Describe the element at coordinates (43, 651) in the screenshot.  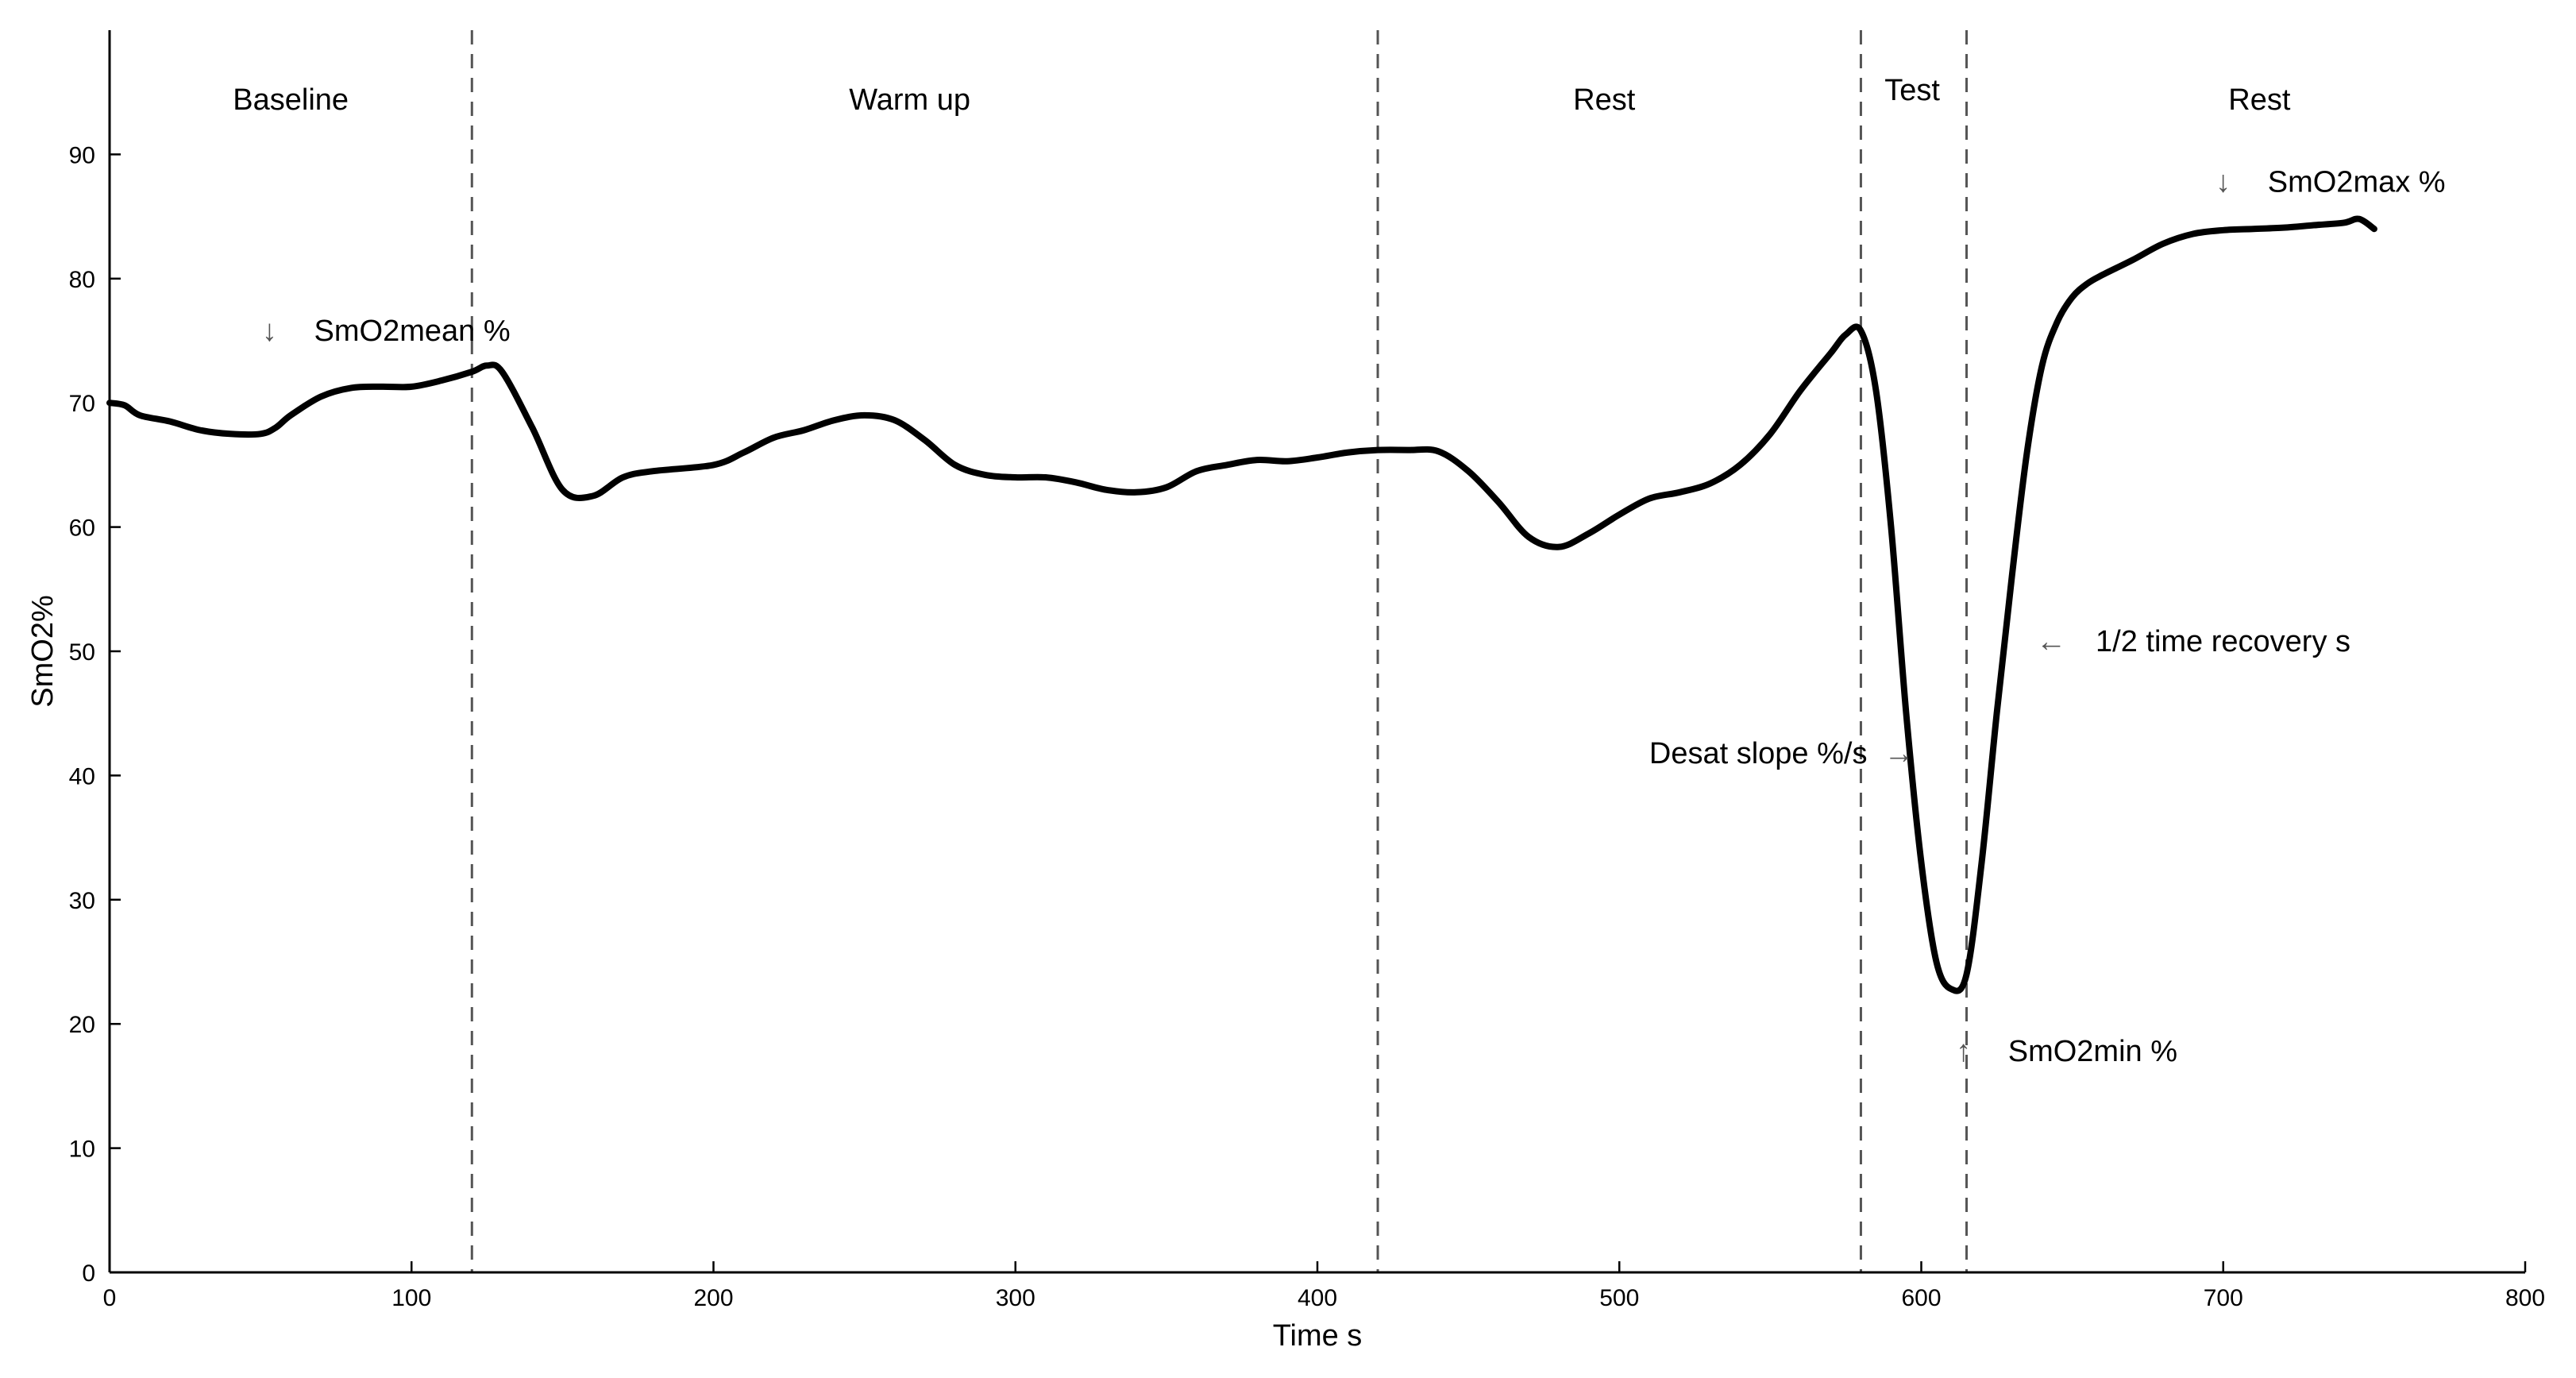
I see `y-axis-title: SmO2%` at that location.